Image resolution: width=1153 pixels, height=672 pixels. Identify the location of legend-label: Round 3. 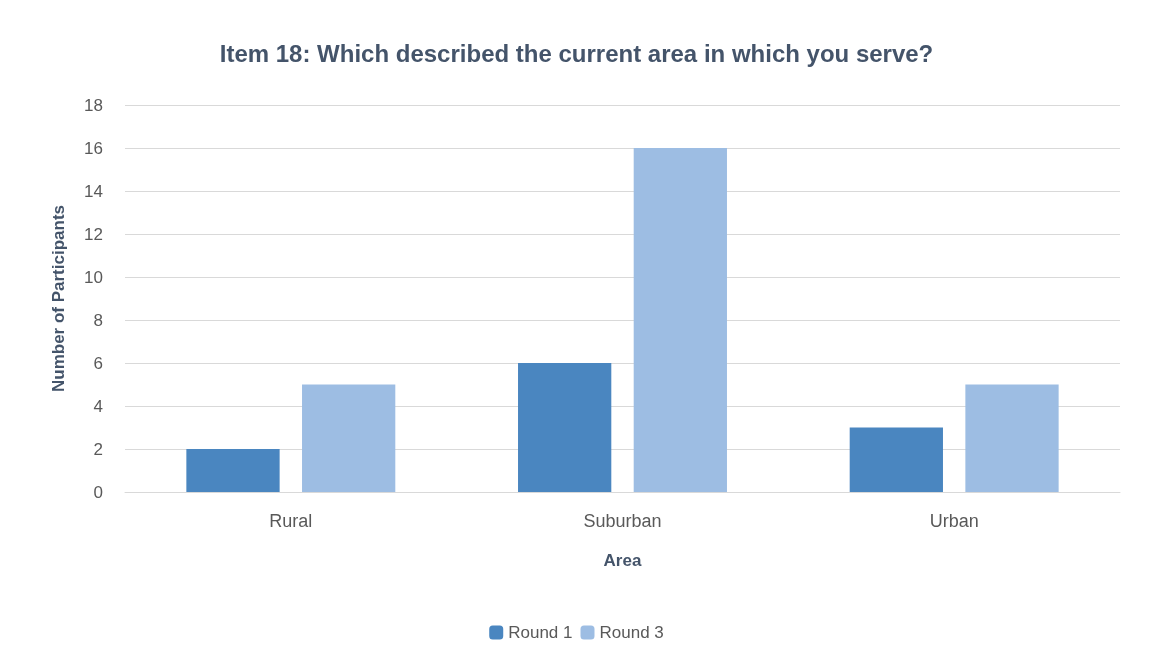
(631, 632).